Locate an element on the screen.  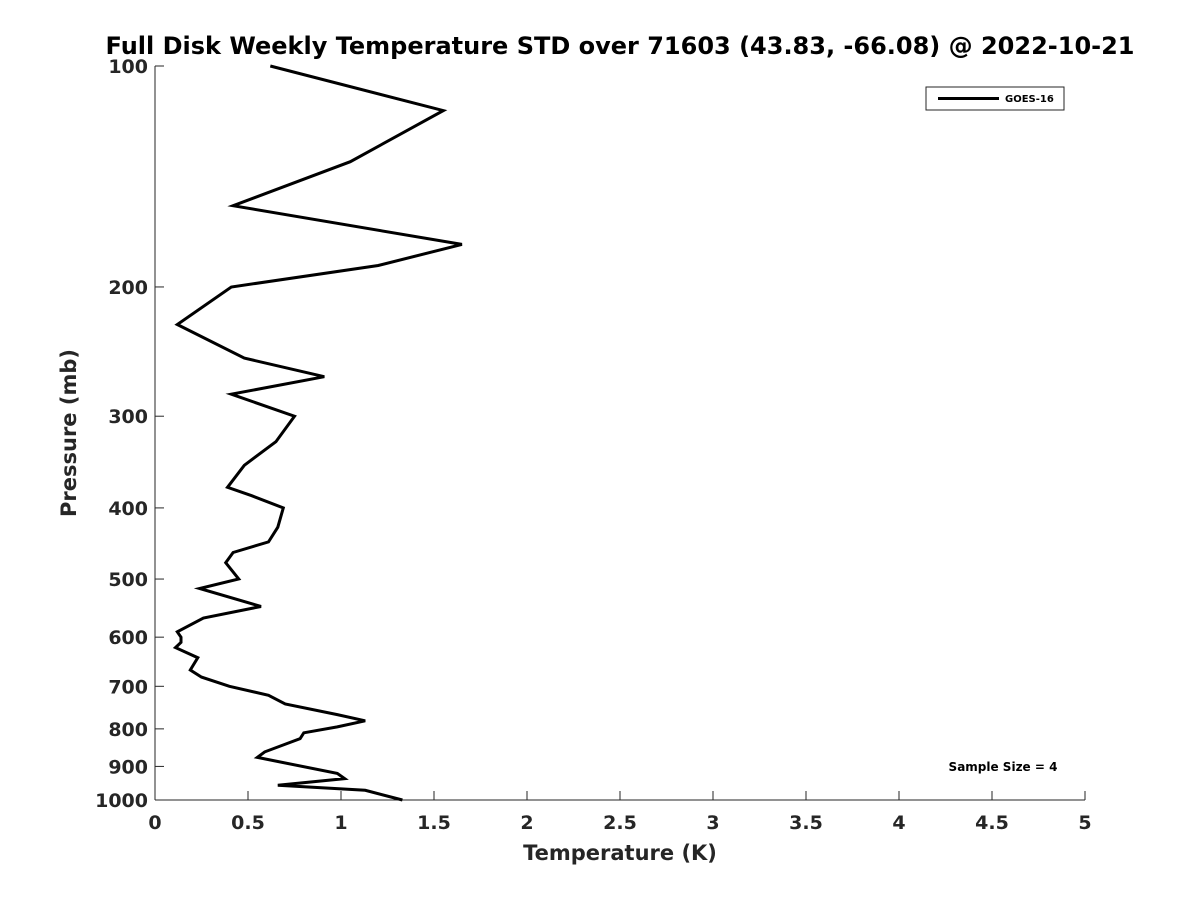
x-tick-label: 0.5 is located at coordinates (248, 823).